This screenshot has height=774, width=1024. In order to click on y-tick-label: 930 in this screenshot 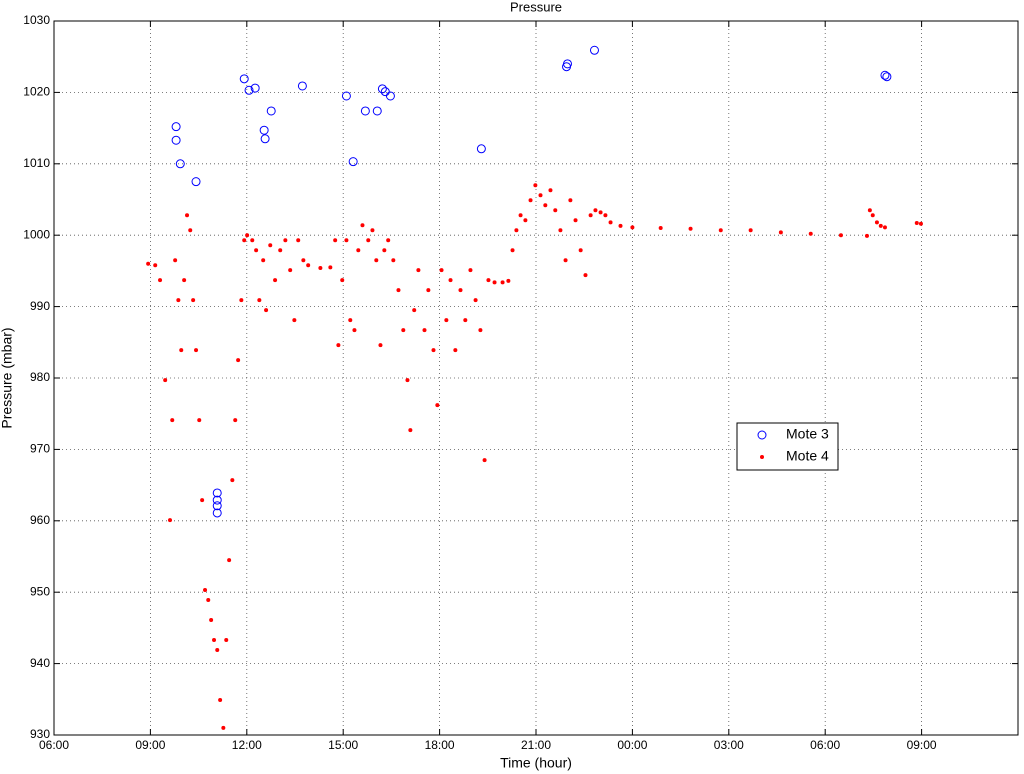, I will do `click(40, 734)`.